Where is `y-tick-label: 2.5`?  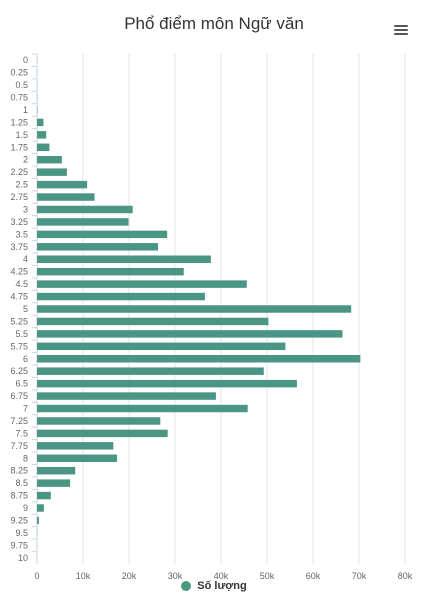 y-tick-label: 2.5 is located at coordinates (21, 185).